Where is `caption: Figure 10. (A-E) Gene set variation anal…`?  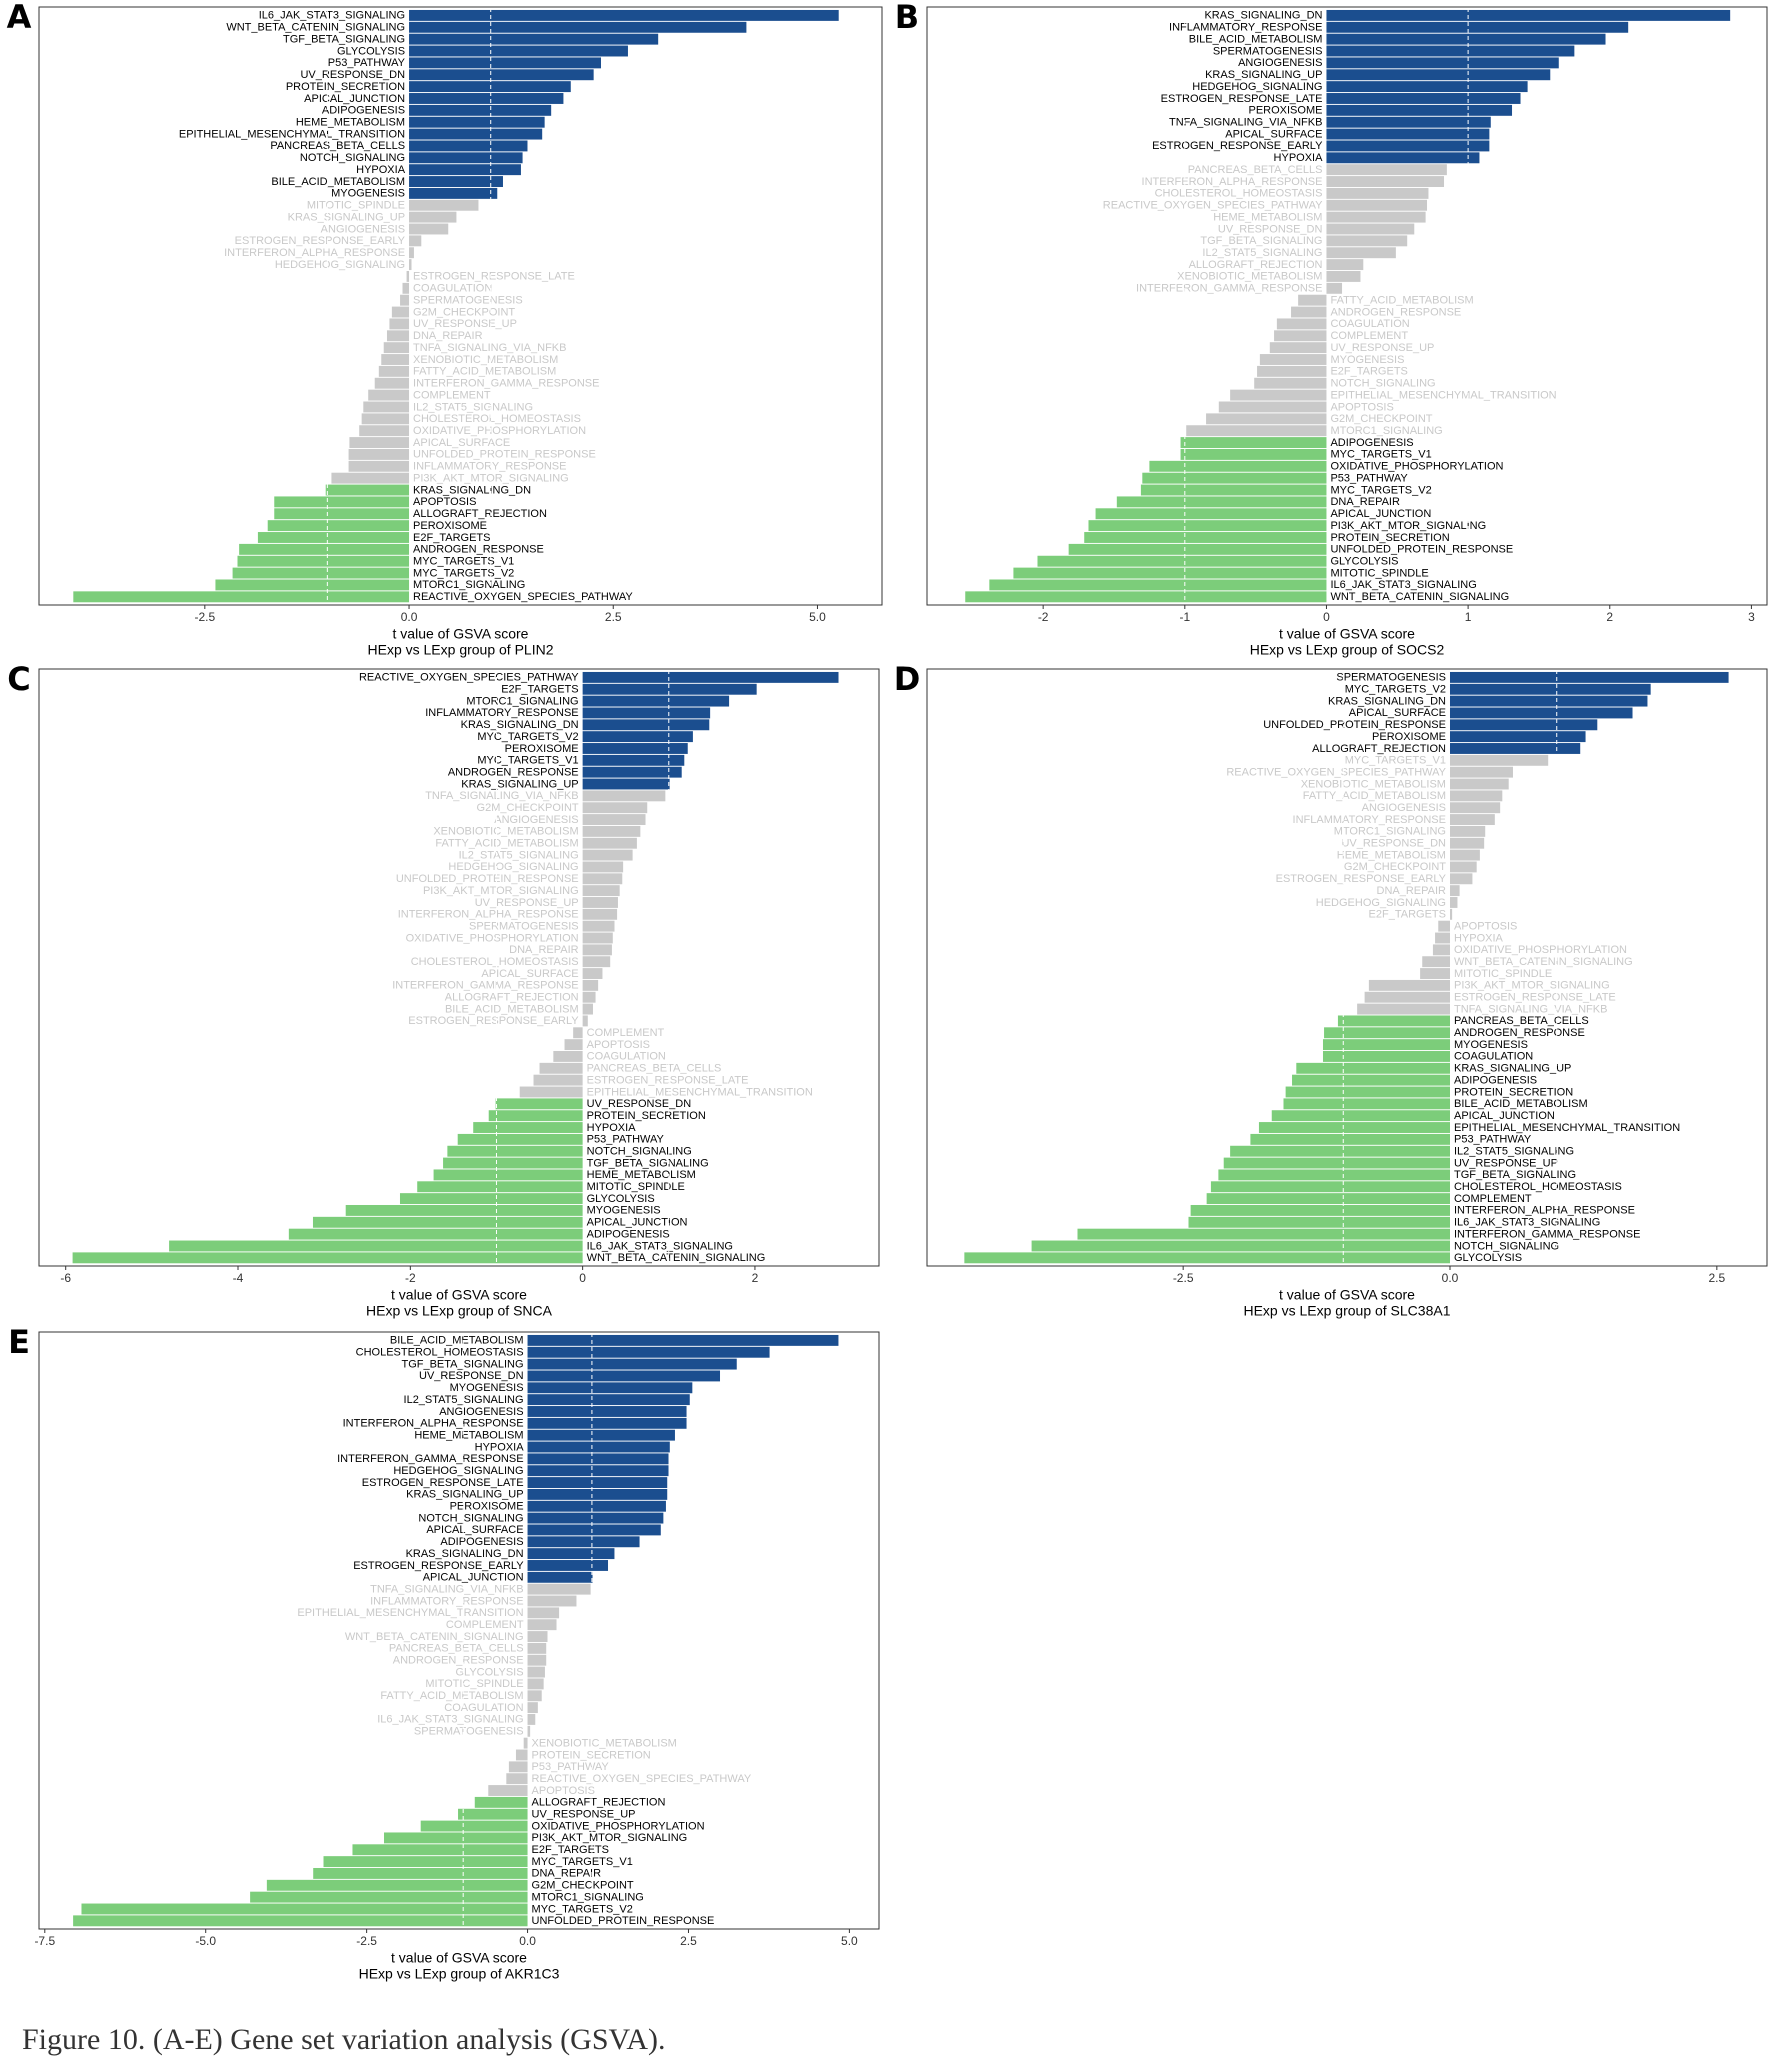
caption: Figure 10. (A-E) Gene set variation anal… is located at coordinates (343, 2039).